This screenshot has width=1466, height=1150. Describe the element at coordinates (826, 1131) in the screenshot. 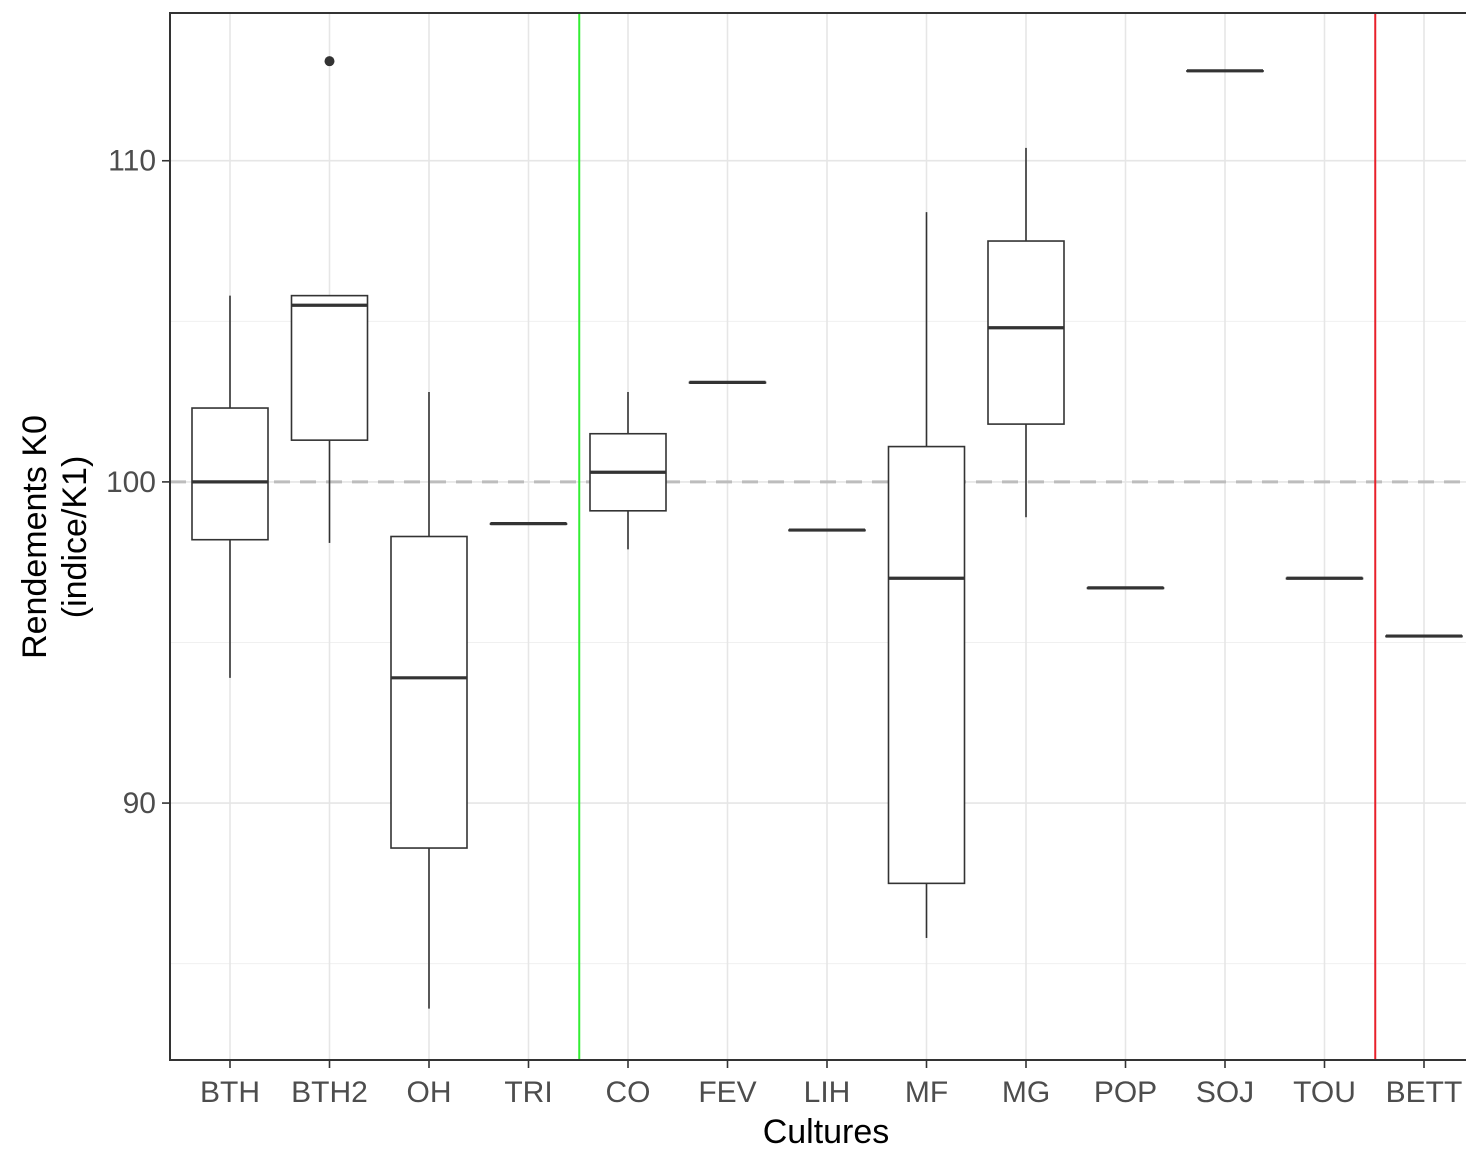

I see `x-axis-title: Cultures` at that location.